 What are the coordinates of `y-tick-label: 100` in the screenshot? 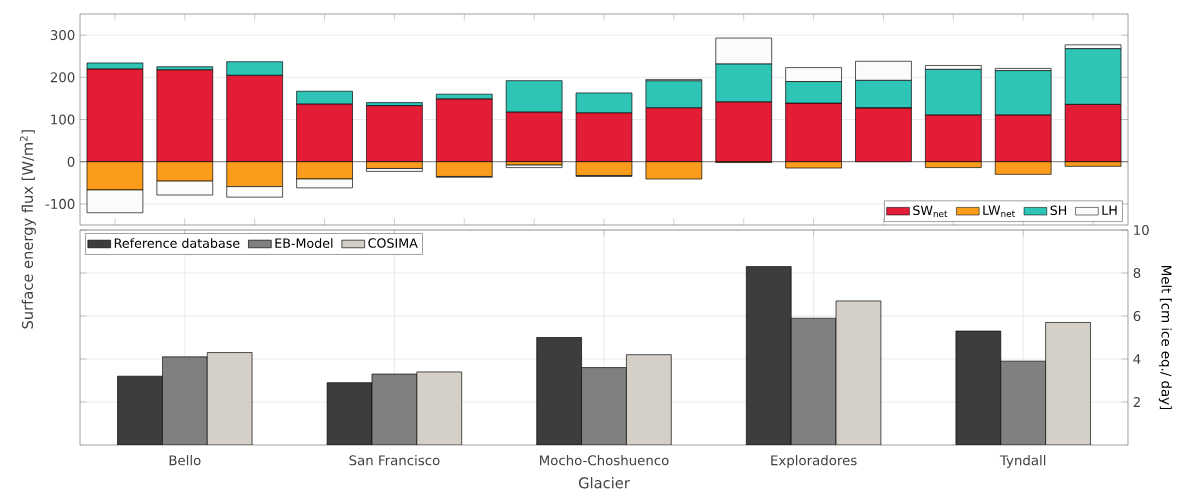 It's located at (63, 119).